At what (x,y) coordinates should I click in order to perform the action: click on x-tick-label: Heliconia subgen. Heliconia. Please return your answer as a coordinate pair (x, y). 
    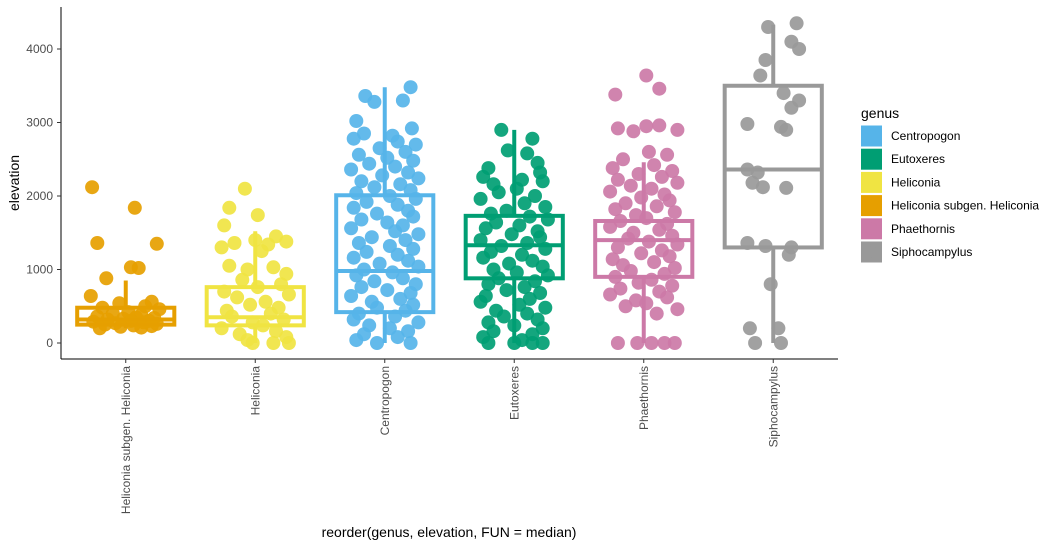
    Looking at the image, I should click on (126, 440).